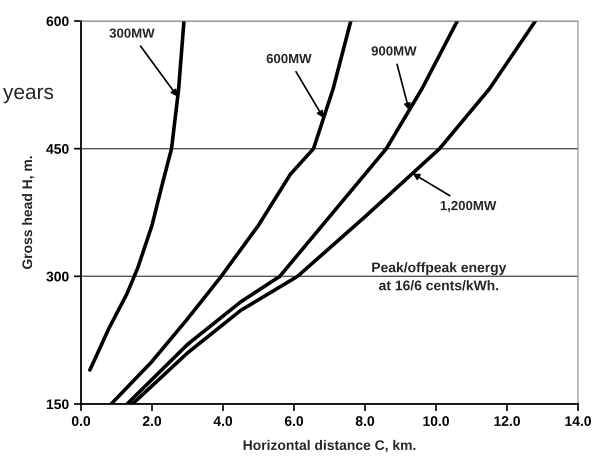  Describe the element at coordinates (330, 446) in the screenshot. I see `x-axis-title: Horizontal distance C, km.` at that location.